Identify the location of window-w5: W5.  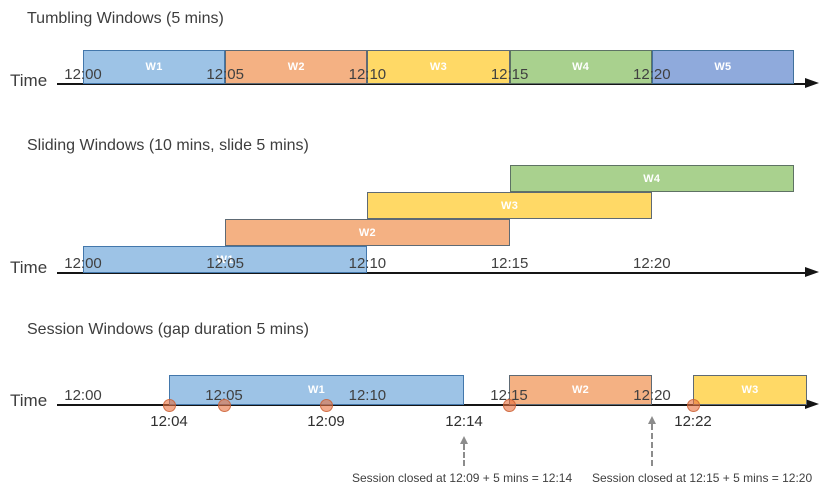
(722, 67).